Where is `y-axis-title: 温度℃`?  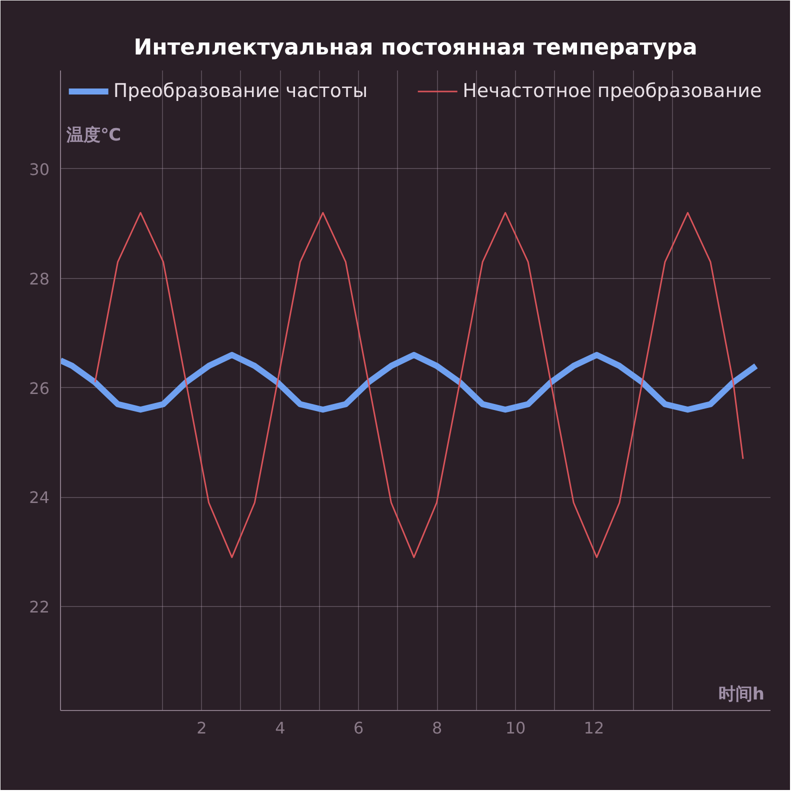 y-axis-title: 温度℃ is located at coordinates (94, 136).